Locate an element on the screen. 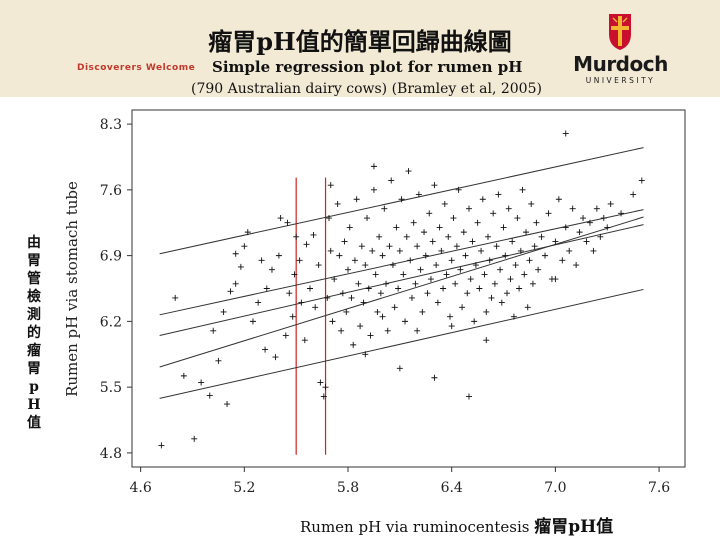  slogan: Discoverers Welcome is located at coordinates (136, 68).